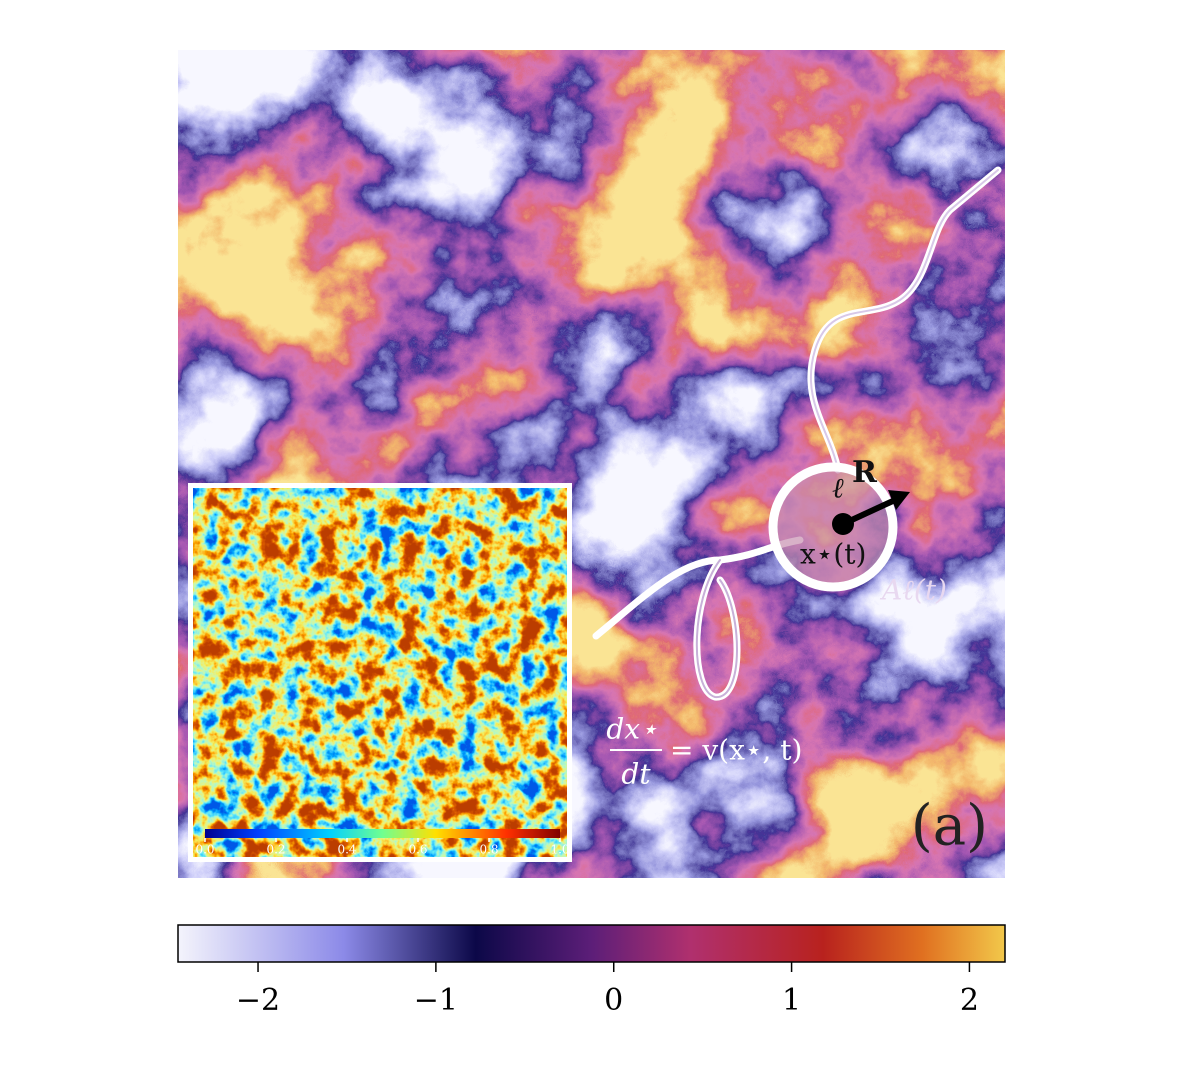 The width and height of the screenshot is (1200, 1071). I want to click on tick-label: −2, so click(258, 1000).